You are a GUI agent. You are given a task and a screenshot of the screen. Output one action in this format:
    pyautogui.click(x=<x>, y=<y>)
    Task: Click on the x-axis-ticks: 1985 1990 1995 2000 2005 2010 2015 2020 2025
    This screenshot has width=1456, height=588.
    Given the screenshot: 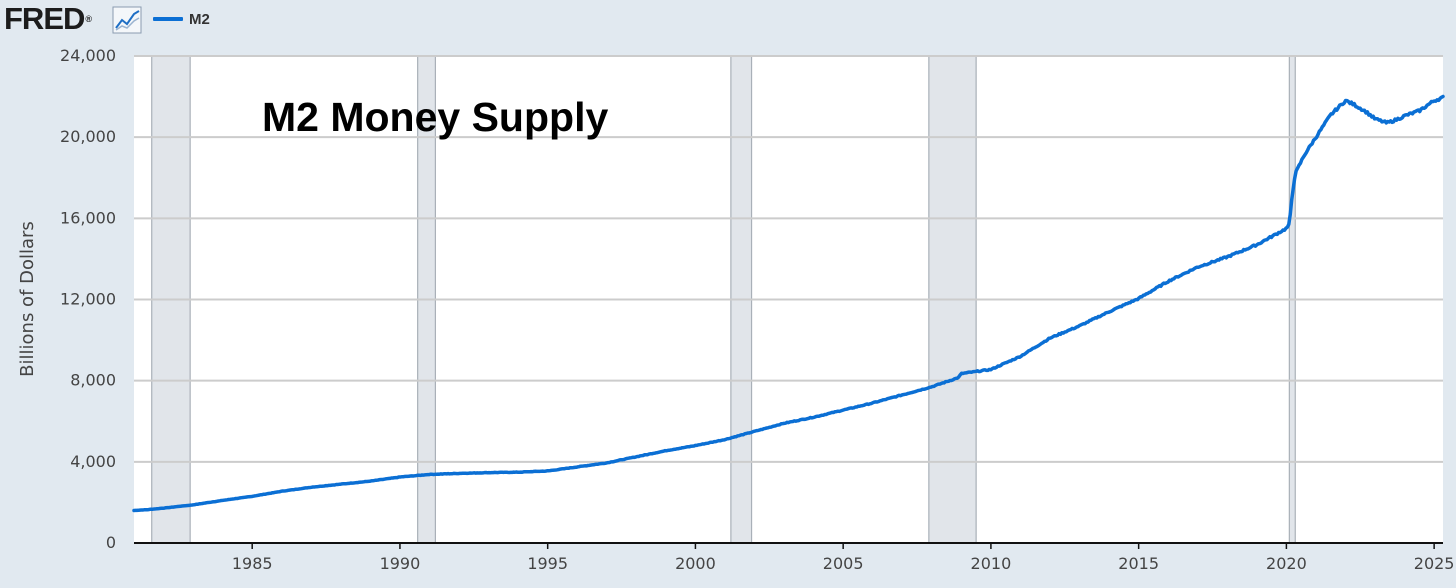 What is the action you would take?
    pyautogui.click(x=843, y=558)
    